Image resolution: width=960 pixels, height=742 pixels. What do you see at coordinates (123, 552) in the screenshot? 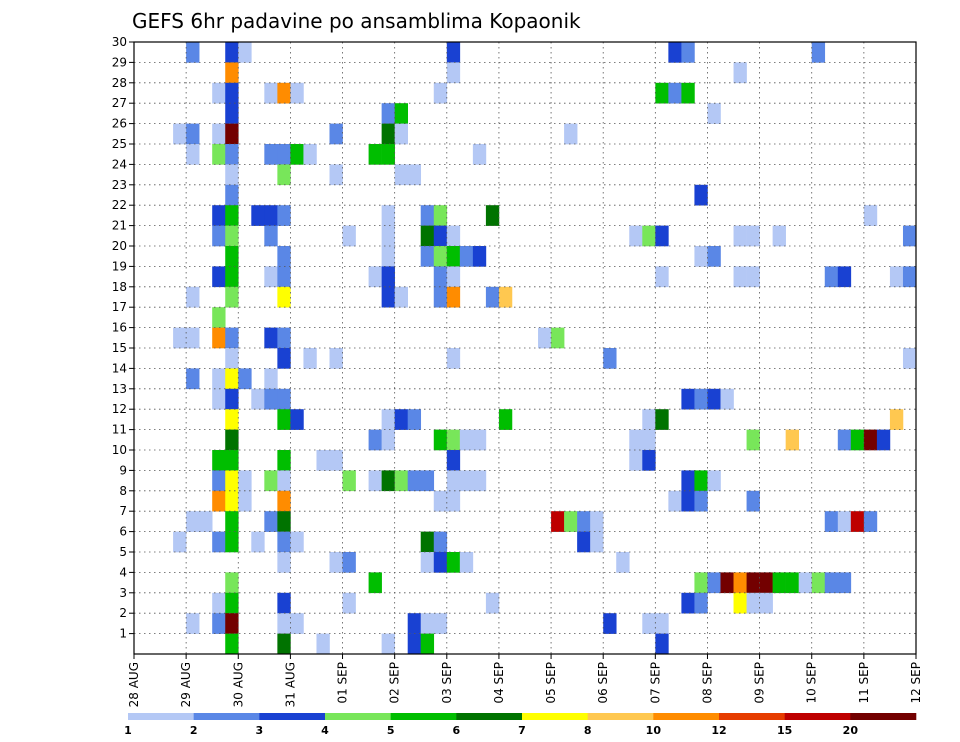
I see `y-tick-label: 5` at bounding box center [123, 552].